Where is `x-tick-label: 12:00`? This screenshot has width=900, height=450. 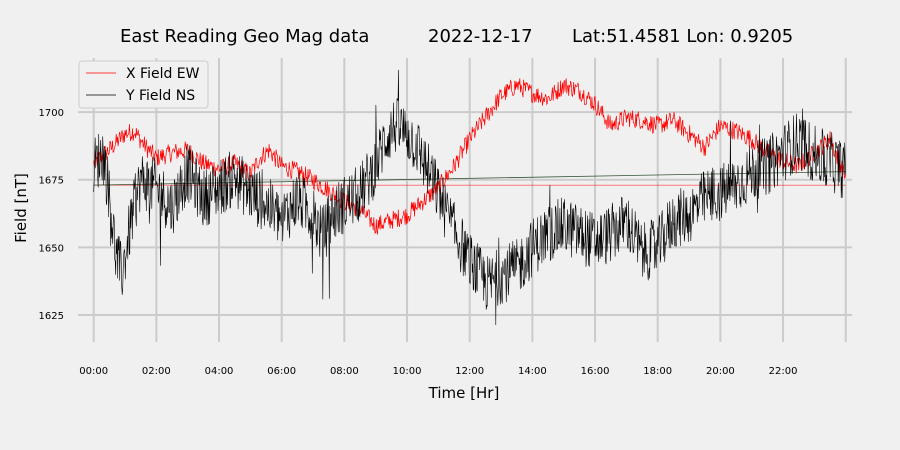 x-tick-label: 12:00 is located at coordinates (469, 371).